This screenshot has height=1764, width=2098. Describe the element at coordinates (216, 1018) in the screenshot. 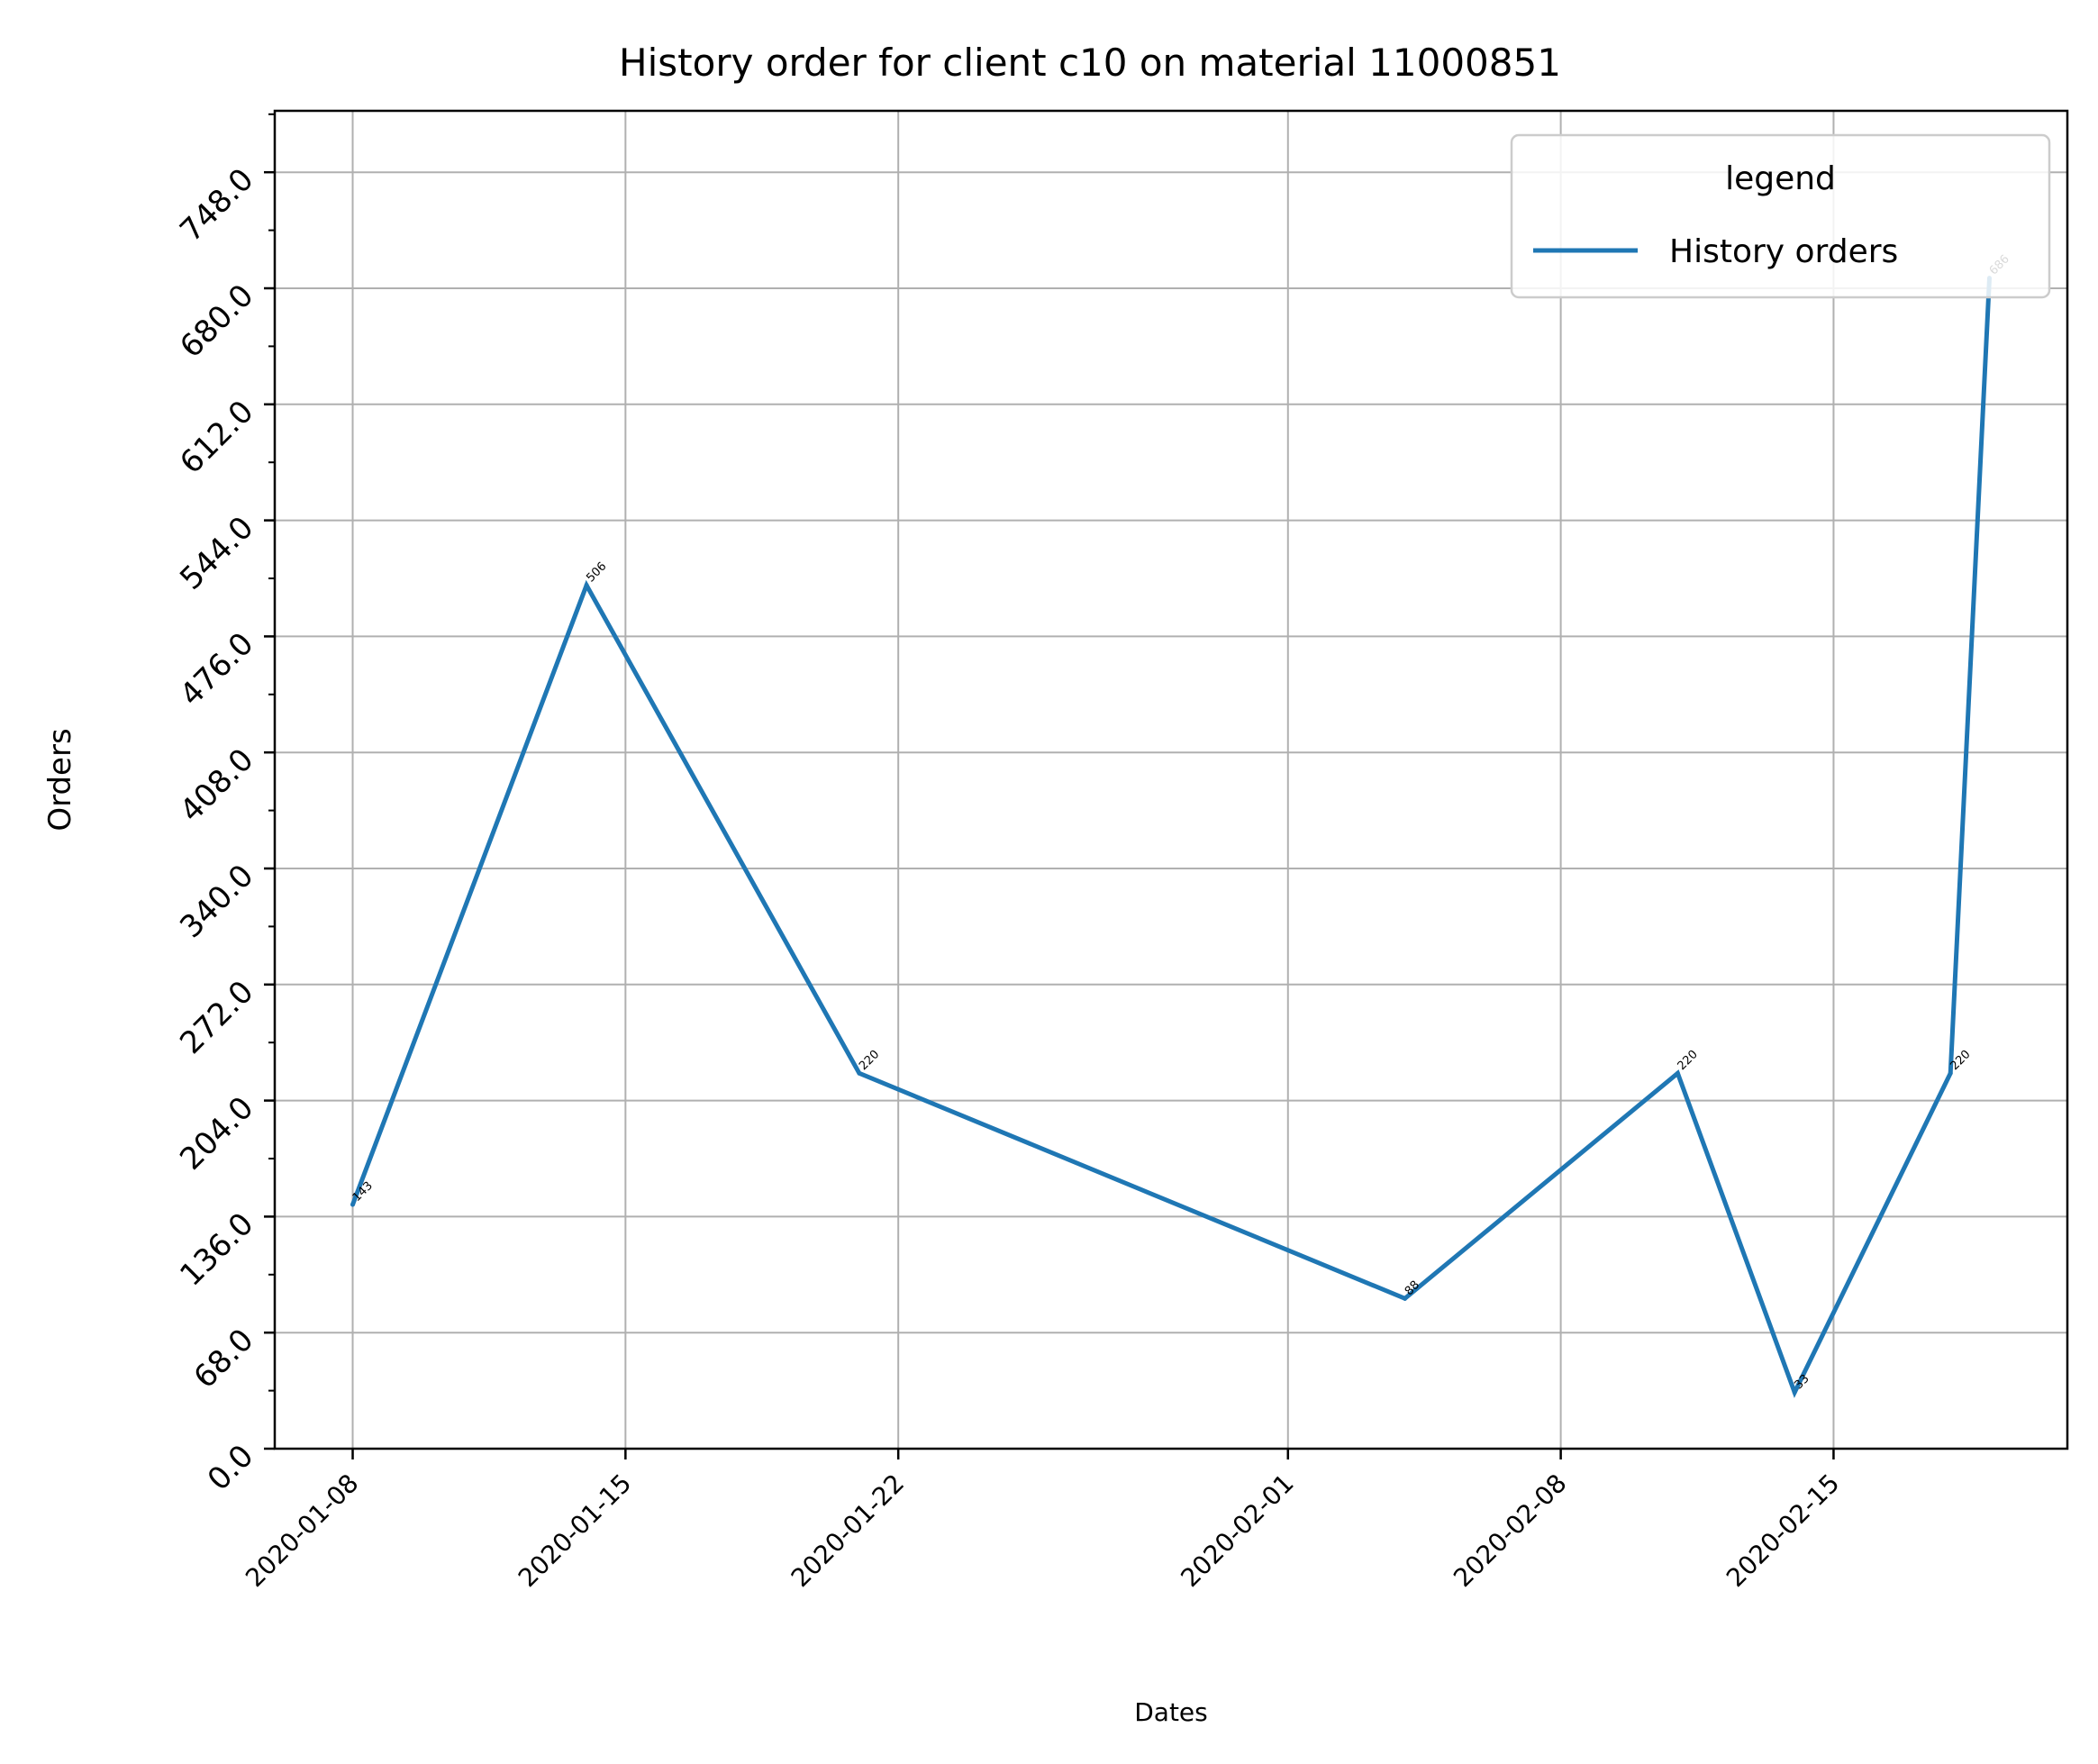

I see `y-tick-label: 272.0` at that location.